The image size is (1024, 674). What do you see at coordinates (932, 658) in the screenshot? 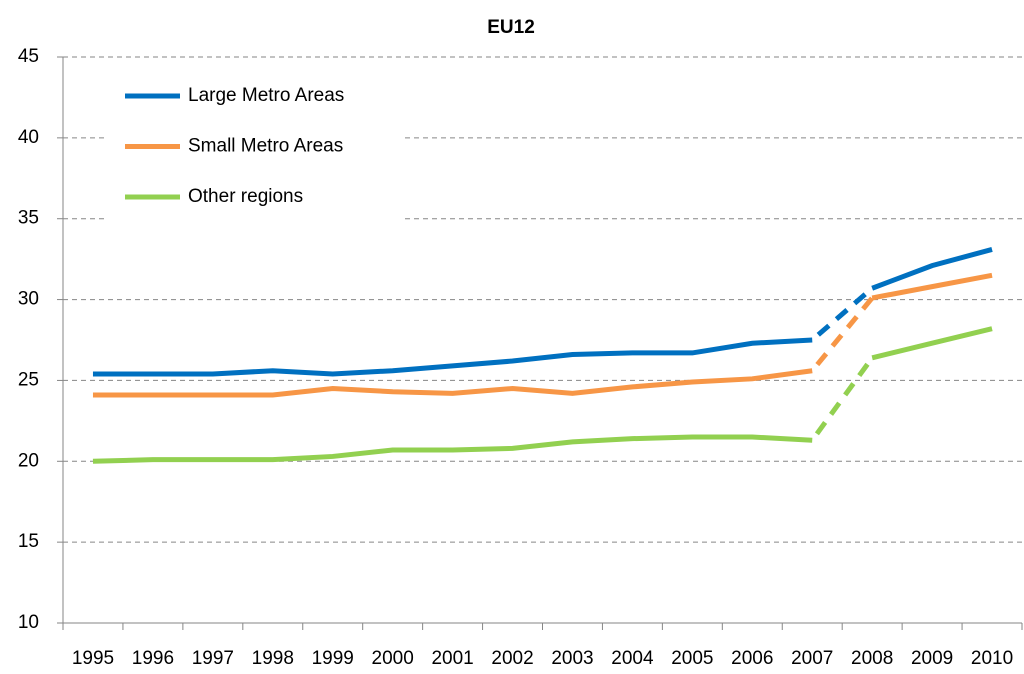
I see `x-tick-label: 2009` at bounding box center [932, 658].